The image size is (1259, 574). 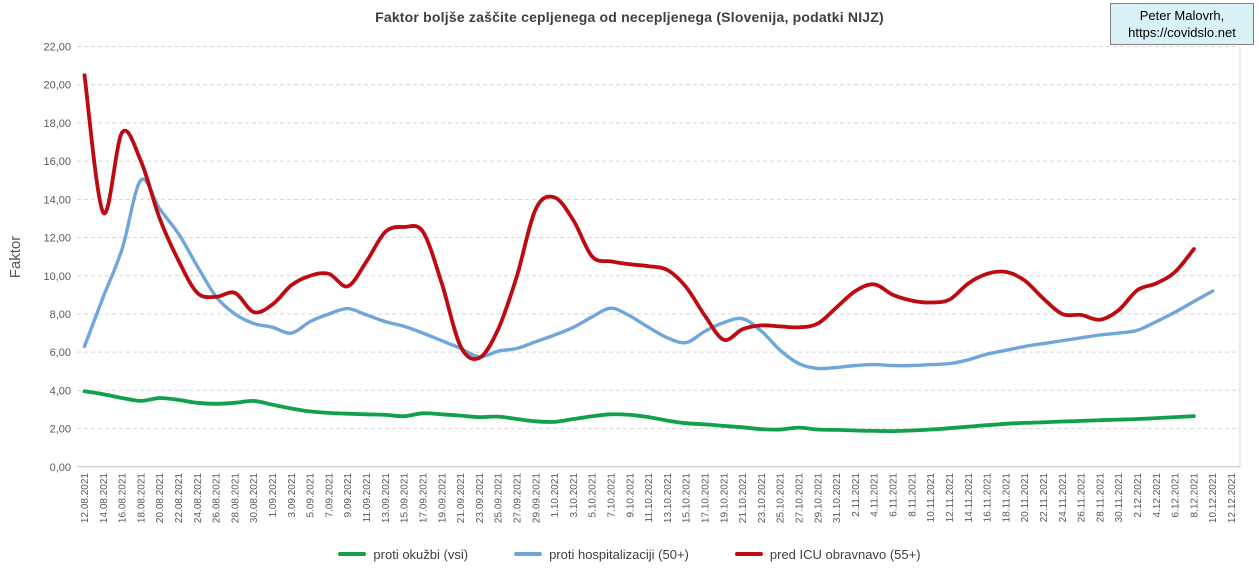 What do you see at coordinates (1176, 495) in the screenshot?
I see `x-tick-label: 6.12.2021` at bounding box center [1176, 495].